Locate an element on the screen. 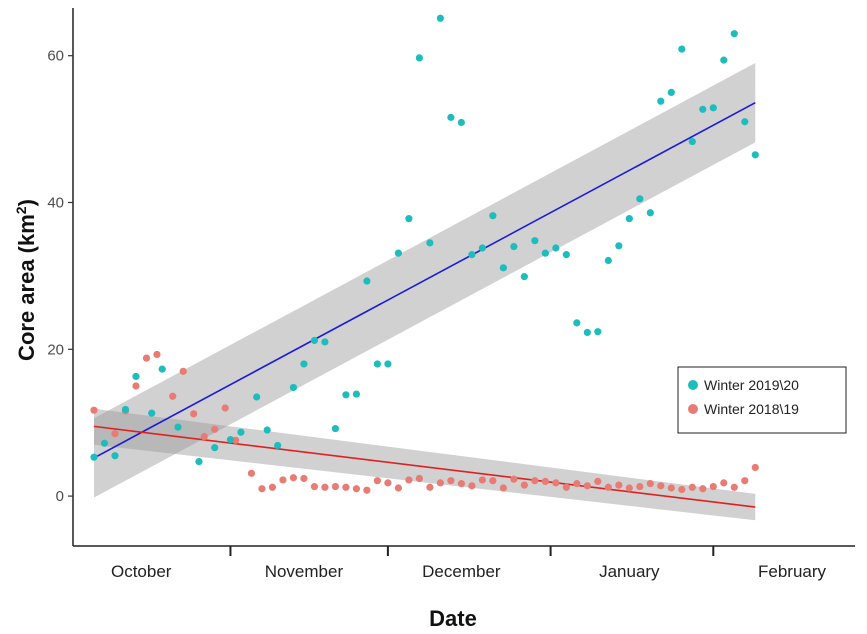 This screenshot has width=867, height=634. x-month-label-4: February is located at coordinates (792, 571).